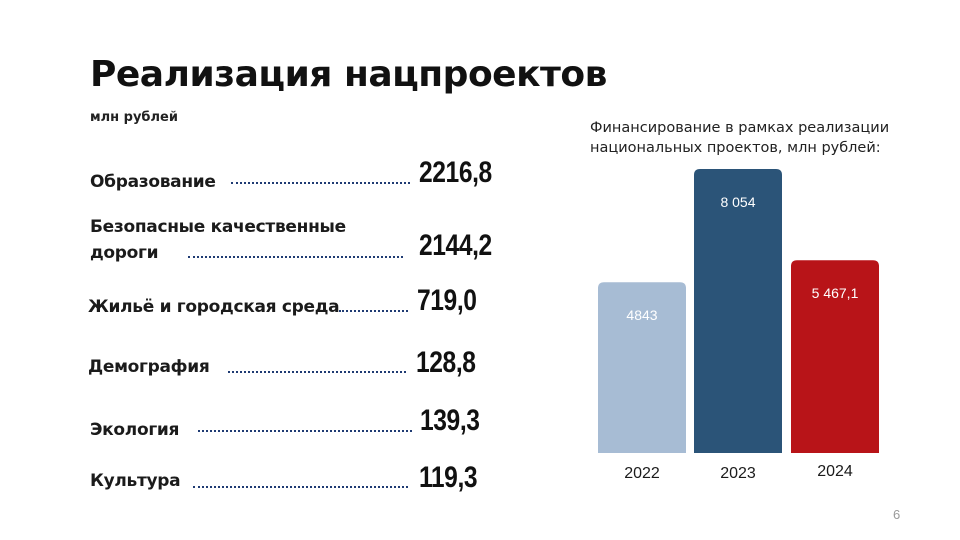 The width and height of the screenshot is (960, 540). Describe the element at coordinates (135, 430) in the screenshot. I see `project-label: Экология` at that location.